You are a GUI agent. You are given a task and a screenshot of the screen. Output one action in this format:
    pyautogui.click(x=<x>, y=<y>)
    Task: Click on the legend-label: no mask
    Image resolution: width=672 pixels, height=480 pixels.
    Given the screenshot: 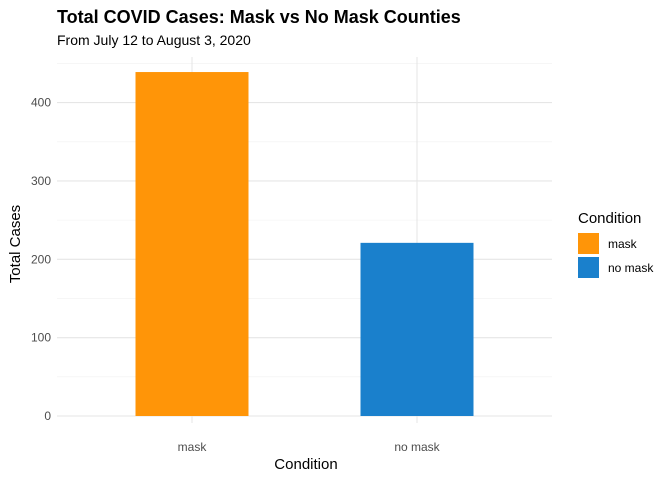 What is the action you would take?
    pyautogui.click(x=631, y=268)
    